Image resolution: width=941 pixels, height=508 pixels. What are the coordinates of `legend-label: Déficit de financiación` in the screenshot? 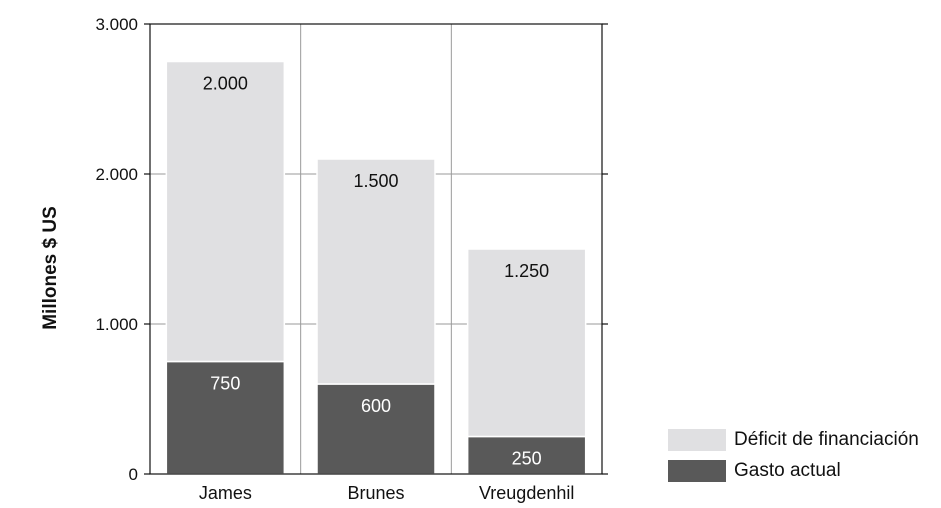 It's located at (826, 439).